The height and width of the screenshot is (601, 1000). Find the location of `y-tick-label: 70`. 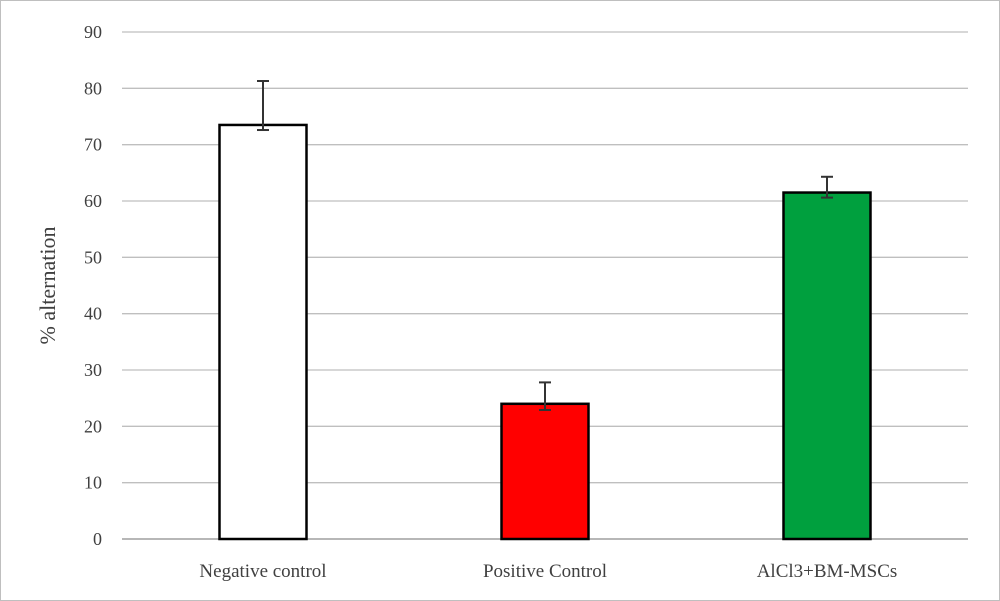

y-tick-label: 70 is located at coordinates (93, 145).